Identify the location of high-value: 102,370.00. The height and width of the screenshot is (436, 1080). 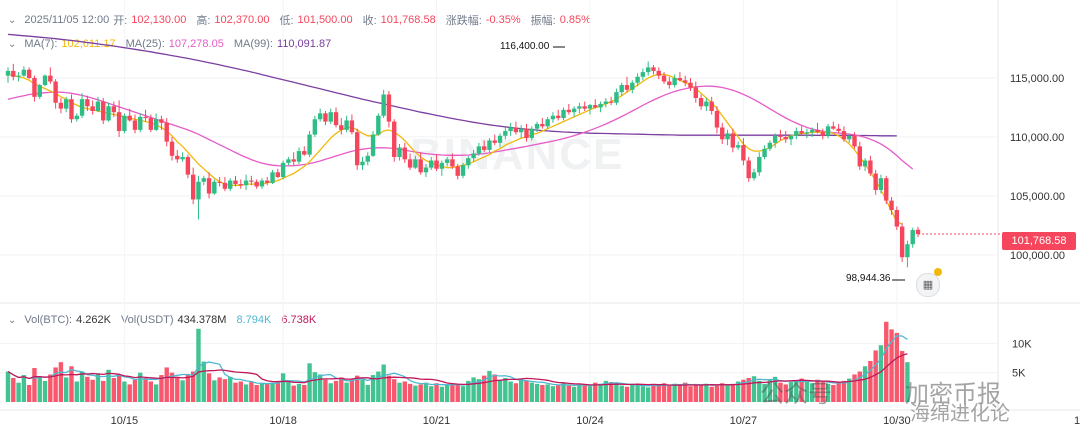
(242, 20).